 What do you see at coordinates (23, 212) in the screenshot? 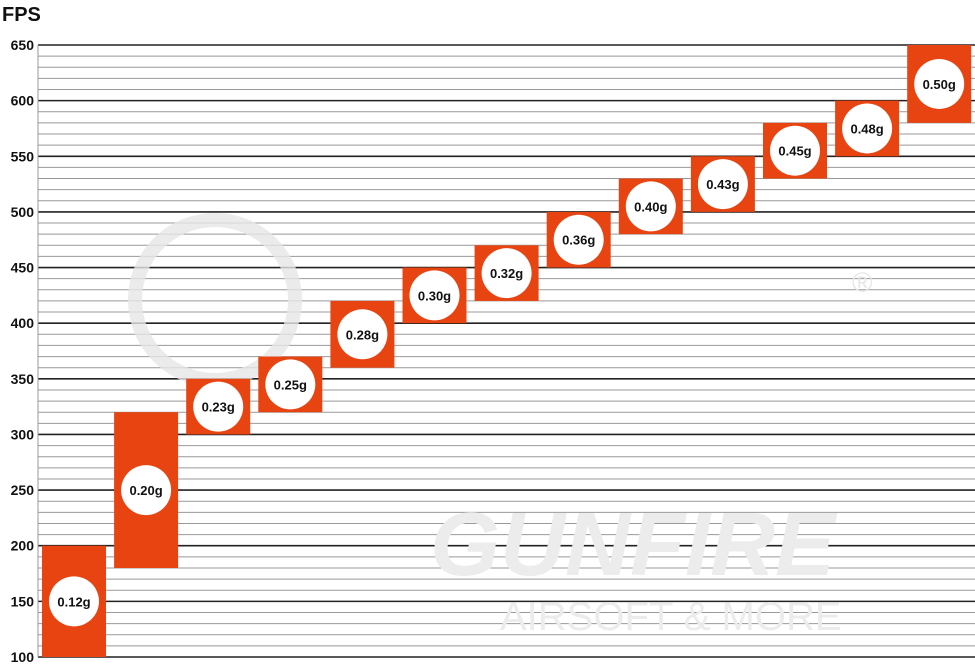
I see `y-tick-label: 500` at bounding box center [23, 212].